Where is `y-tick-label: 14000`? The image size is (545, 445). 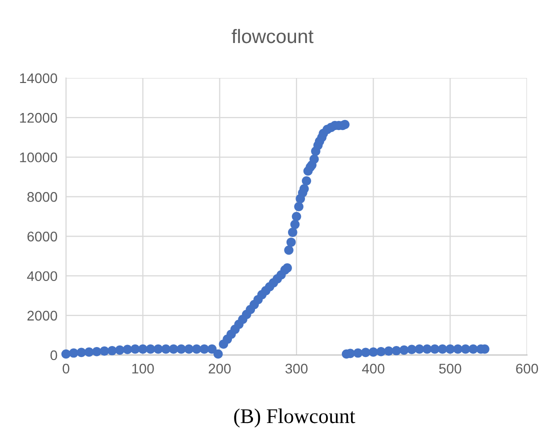 y-tick-label: 14000 is located at coordinates (39, 78).